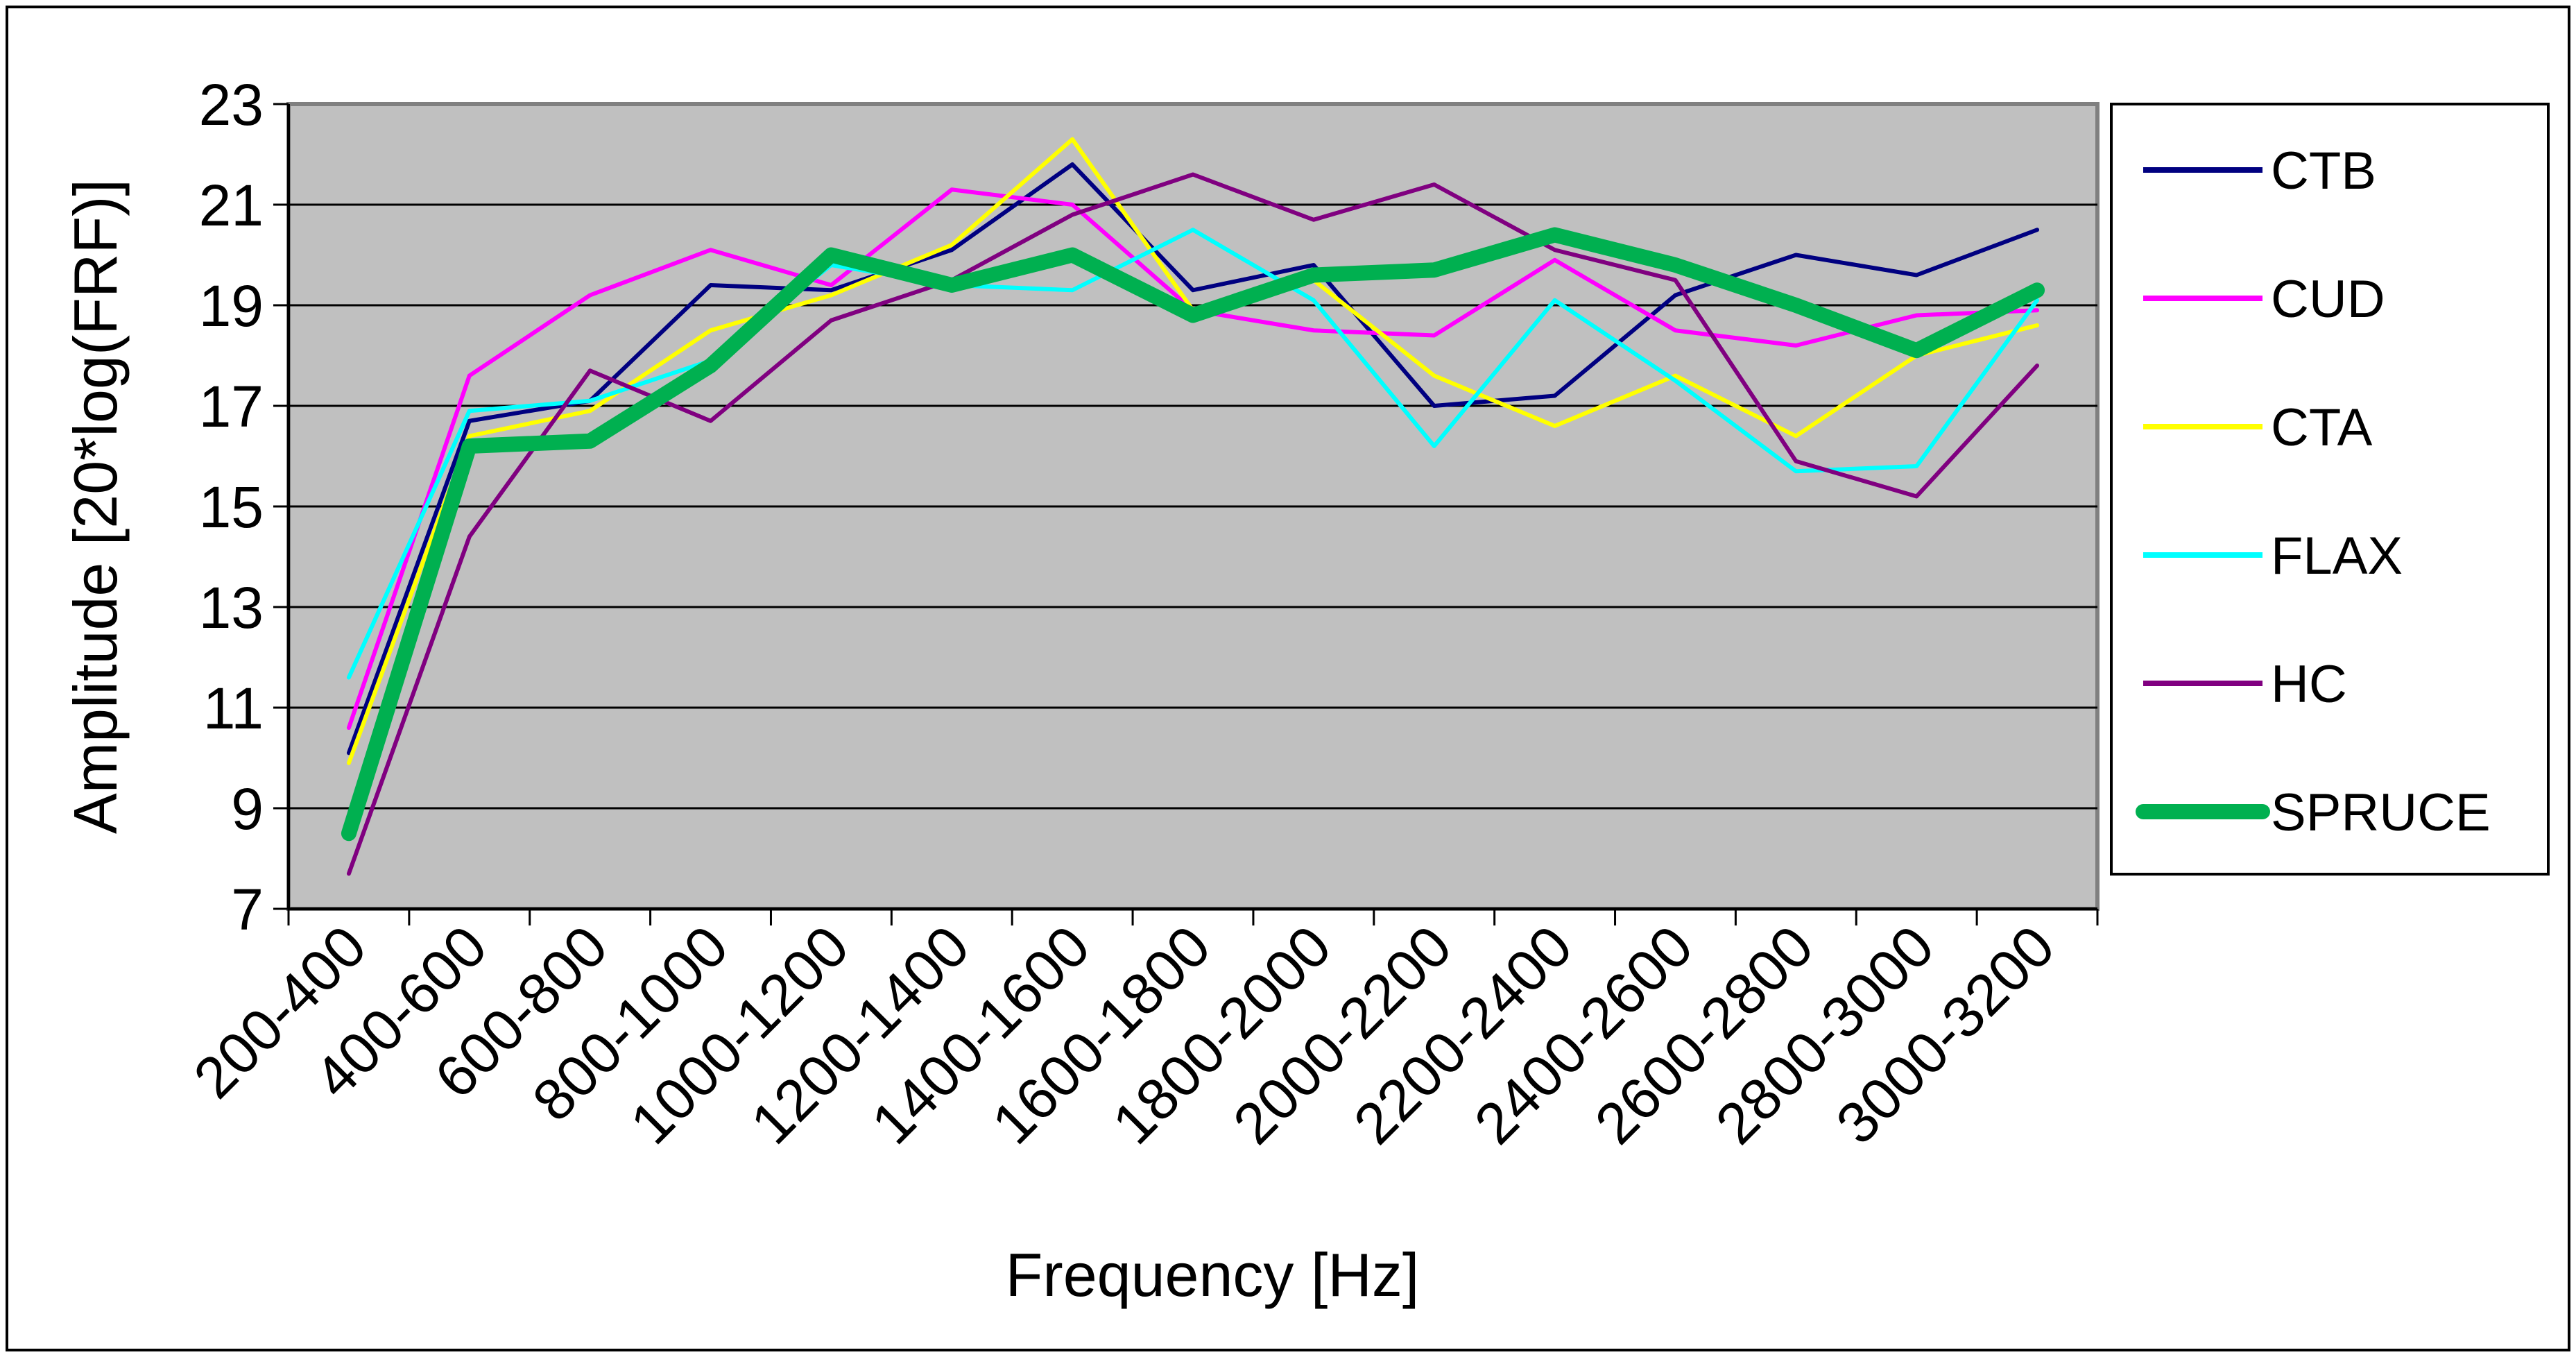 The image size is (2576, 1357). I want to click on y-tick-label: 17, so click(231, 406).